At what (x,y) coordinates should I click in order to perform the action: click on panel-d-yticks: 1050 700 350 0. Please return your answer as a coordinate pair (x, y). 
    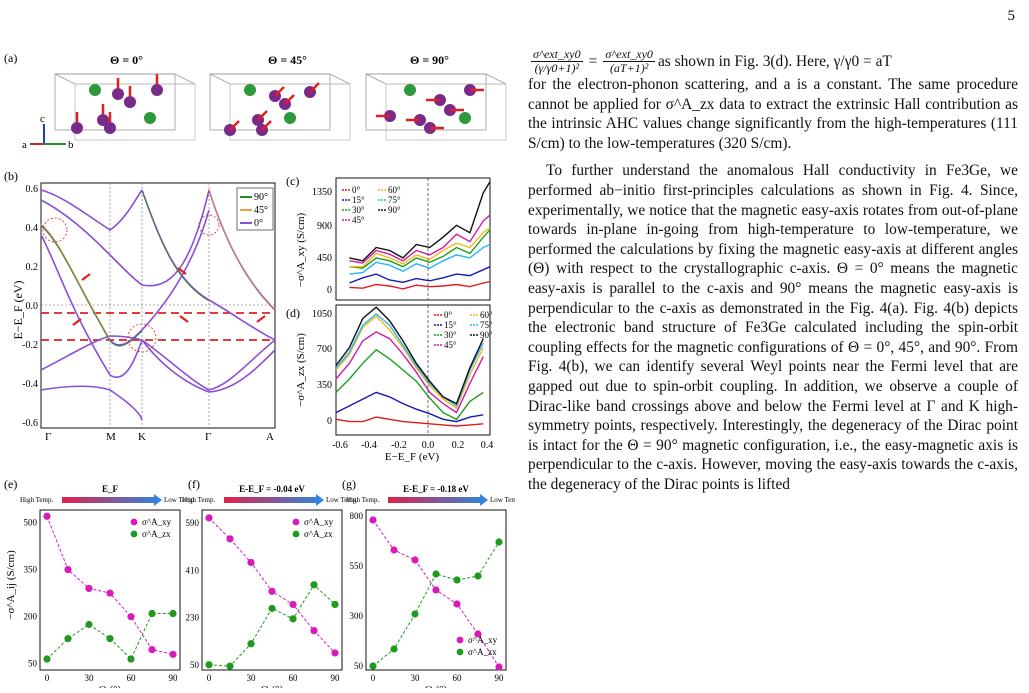
    Looking at the image, I should click on (322, 368).